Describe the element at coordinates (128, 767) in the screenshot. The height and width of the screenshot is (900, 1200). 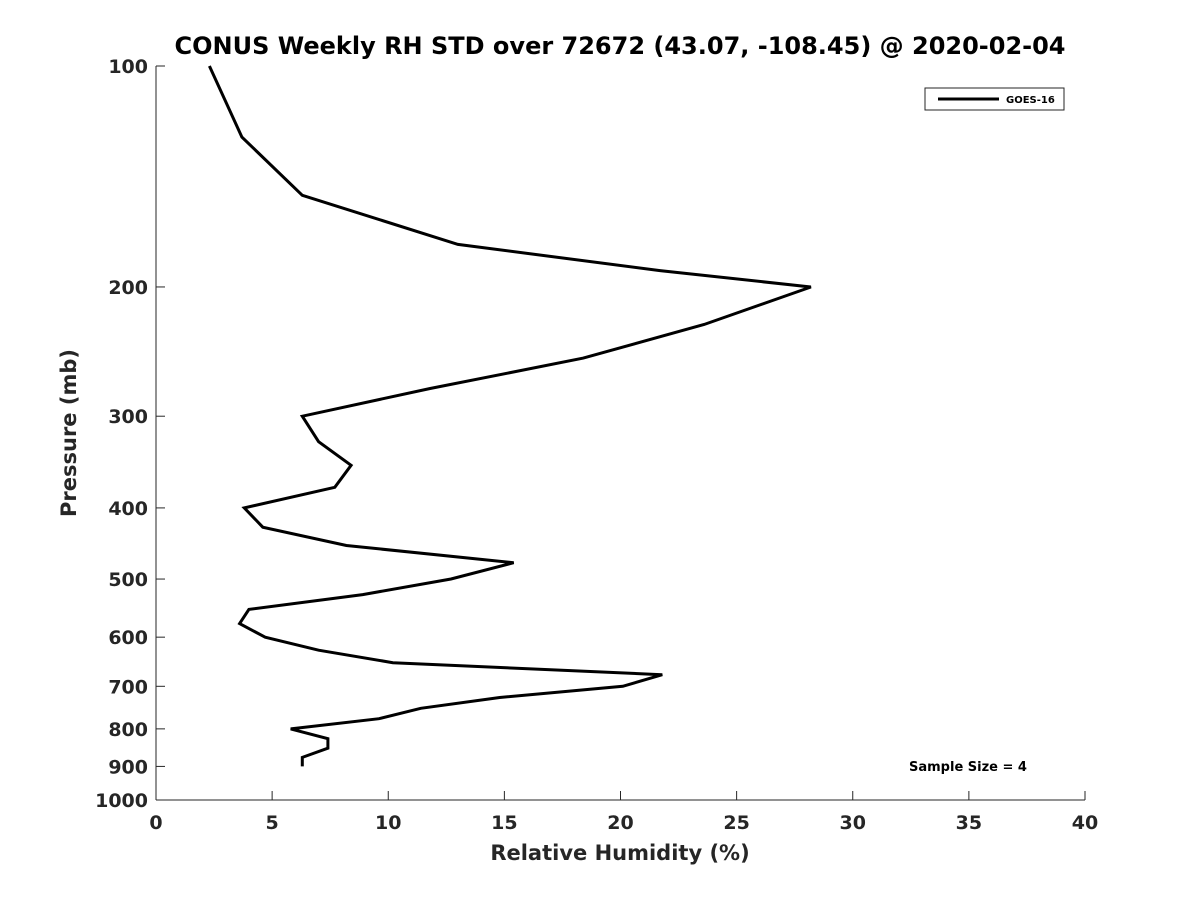
I see `y-tick-label: 900` at that location.